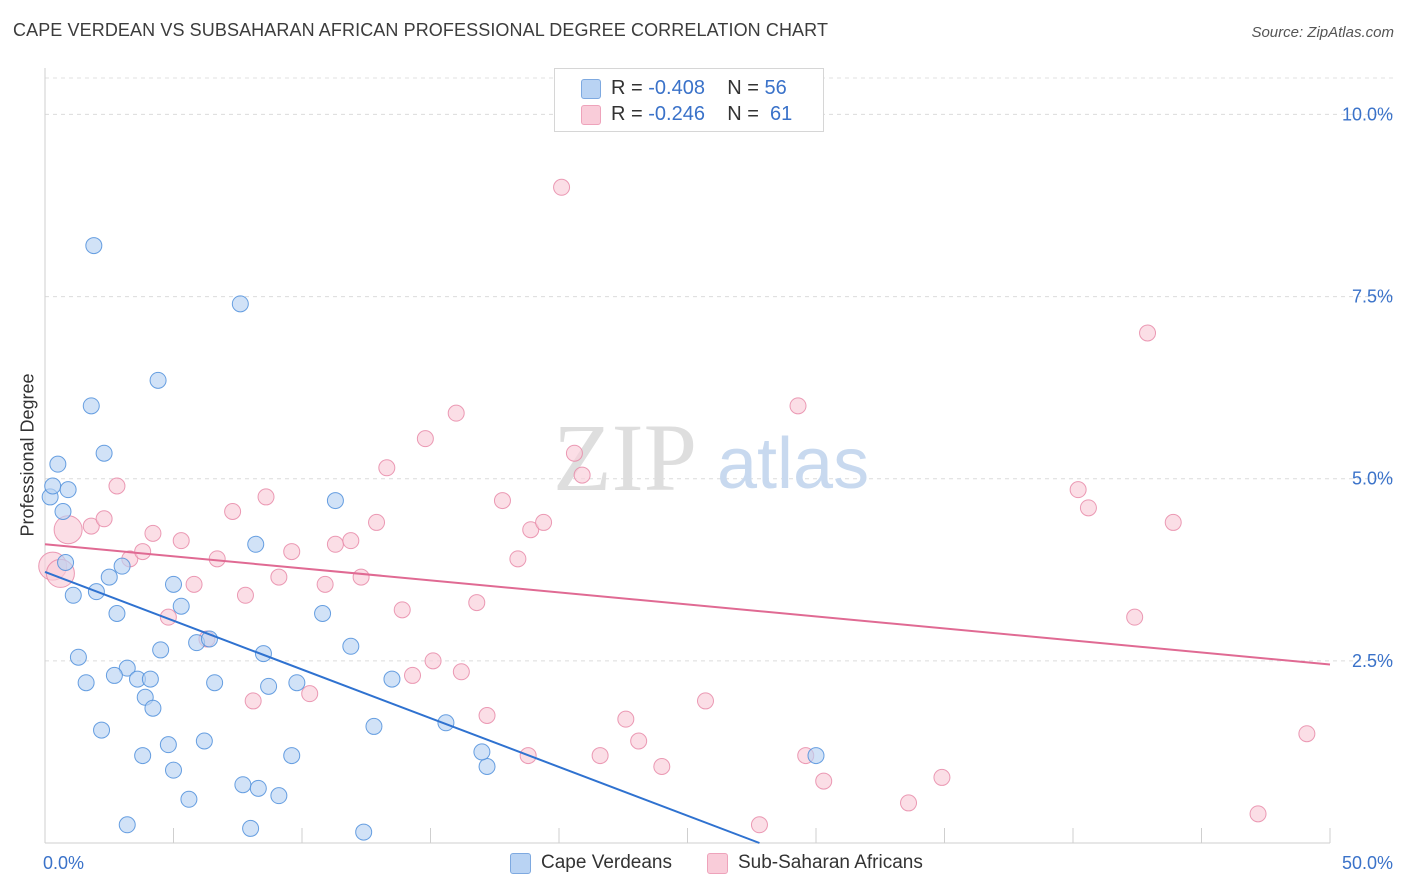 The image size is (1406, 892). I want to click on legend-n-value: 56, so click(775, 88).